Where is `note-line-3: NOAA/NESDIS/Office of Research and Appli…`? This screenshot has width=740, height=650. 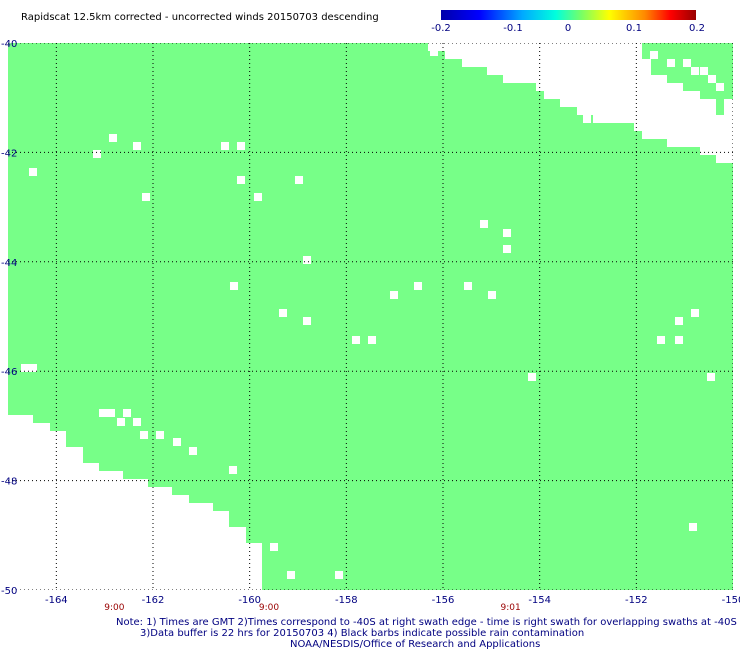
note-line-3: NOAA/NESDIS/Office of Research and Appli… is located at coordinates (415, 644).